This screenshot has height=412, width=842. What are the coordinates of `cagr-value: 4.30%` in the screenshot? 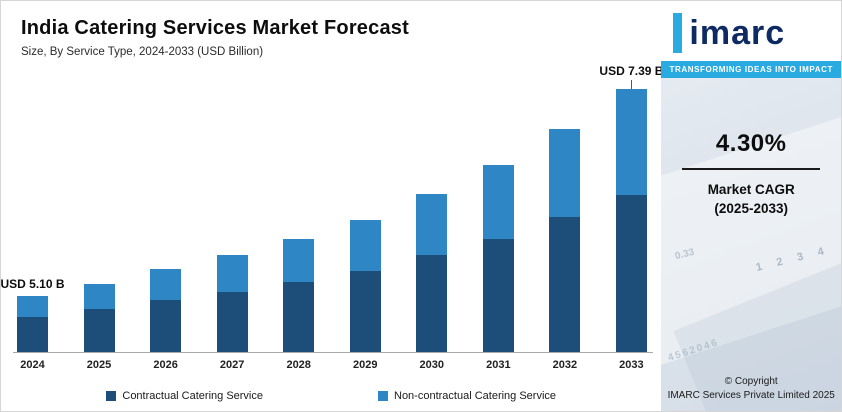 It's located at (751, 143).